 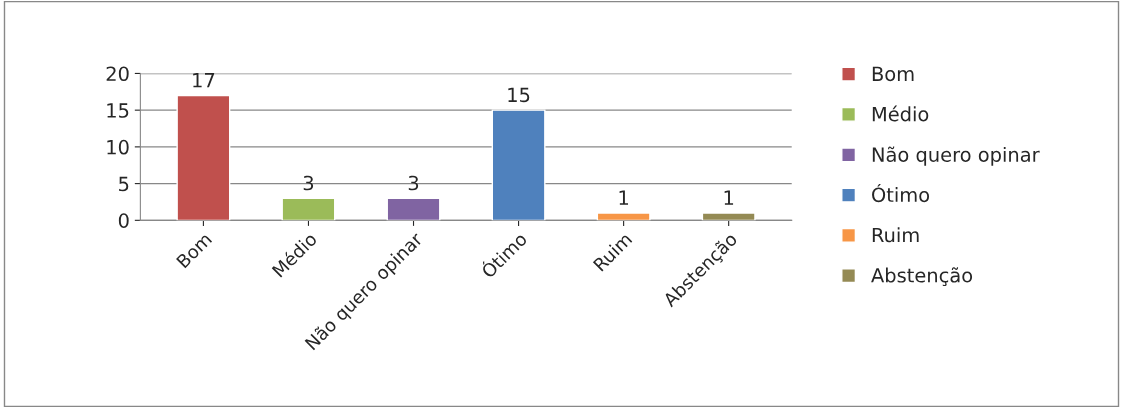 What do you see at coordinates (956, 156) in the screenshot?
I see `legend-label: Não quero opinar` at bounding box center [956, 156].